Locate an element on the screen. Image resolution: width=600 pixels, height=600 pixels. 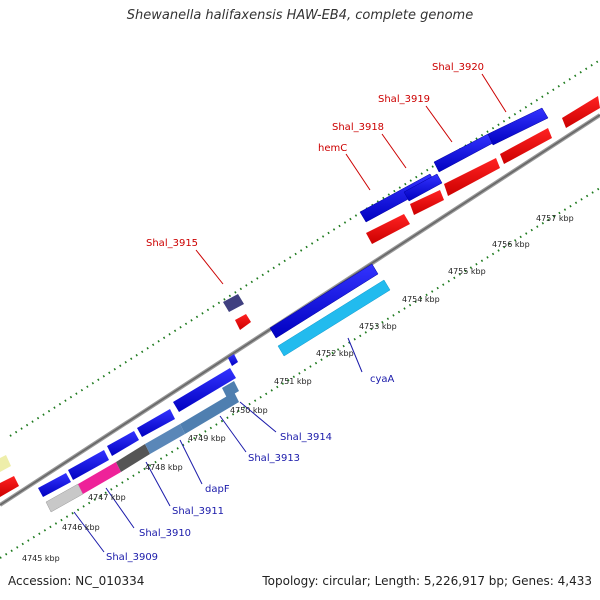
label-shal-3919: Shal_3919 is located at coordinates (404, 99).